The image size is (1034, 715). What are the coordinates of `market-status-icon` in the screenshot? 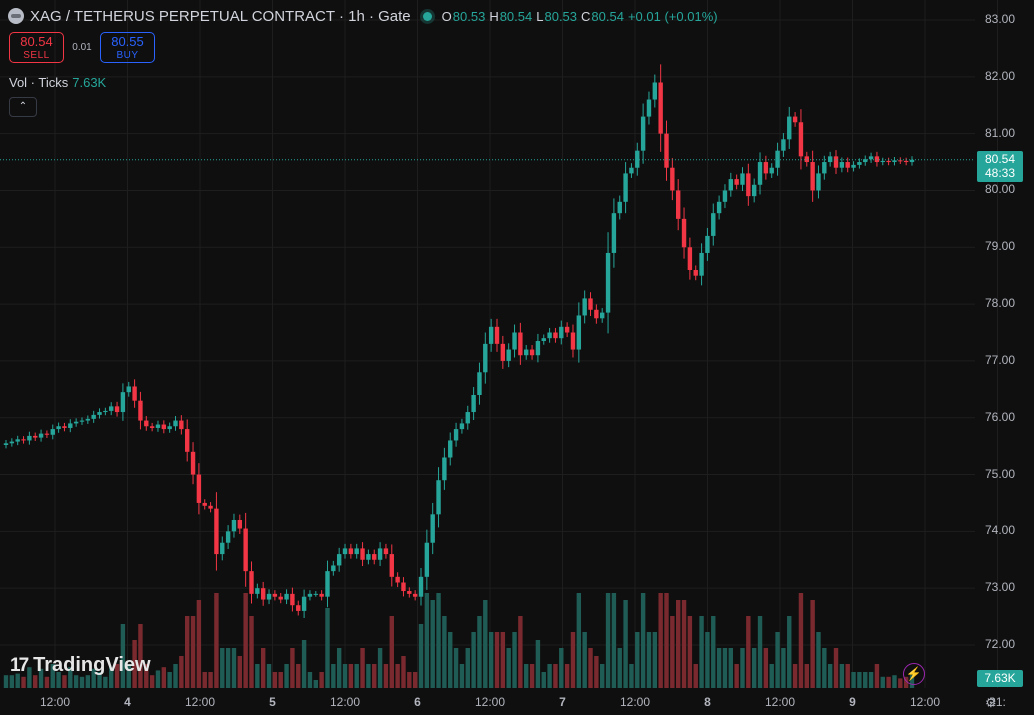 It's located at (427, 16).